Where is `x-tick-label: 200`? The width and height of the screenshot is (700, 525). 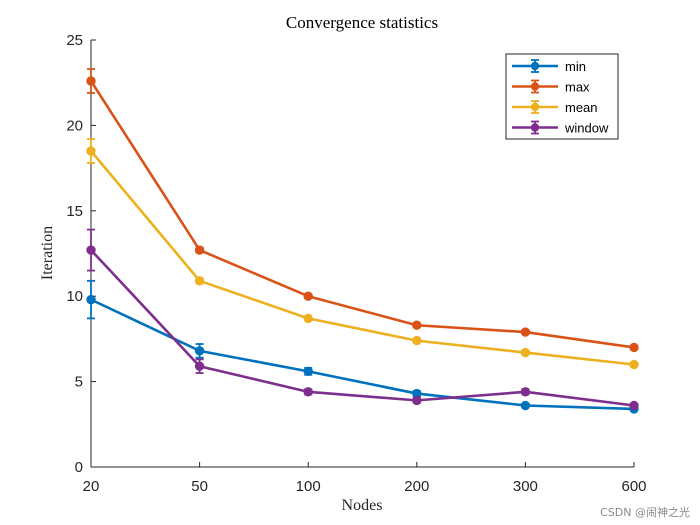 x-tick-label: 200 is located at coordinates (416, 486).